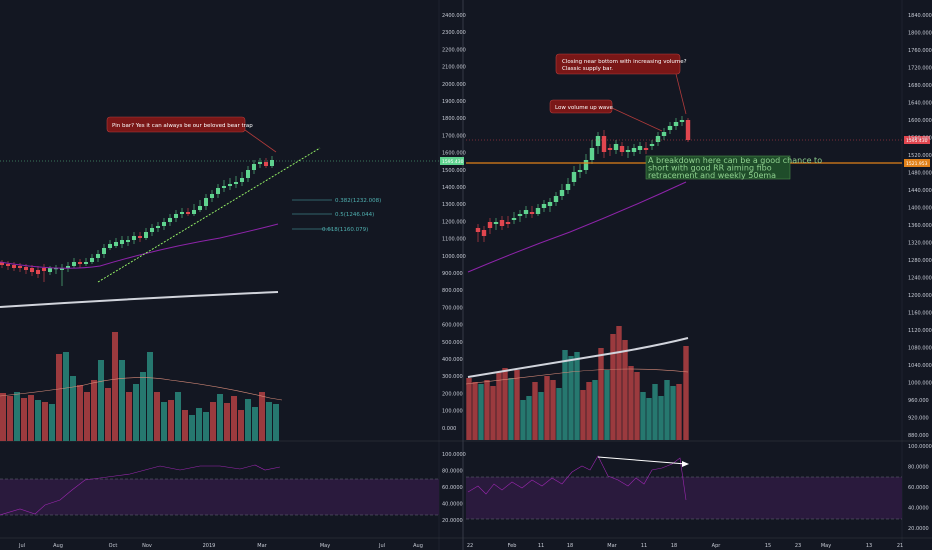 The image size is (932, 550). What do you see at coordinates (918, 529) in the screenshot?
I see `right-rsi-tick: 20.0000` at bounding box center [918, 529].